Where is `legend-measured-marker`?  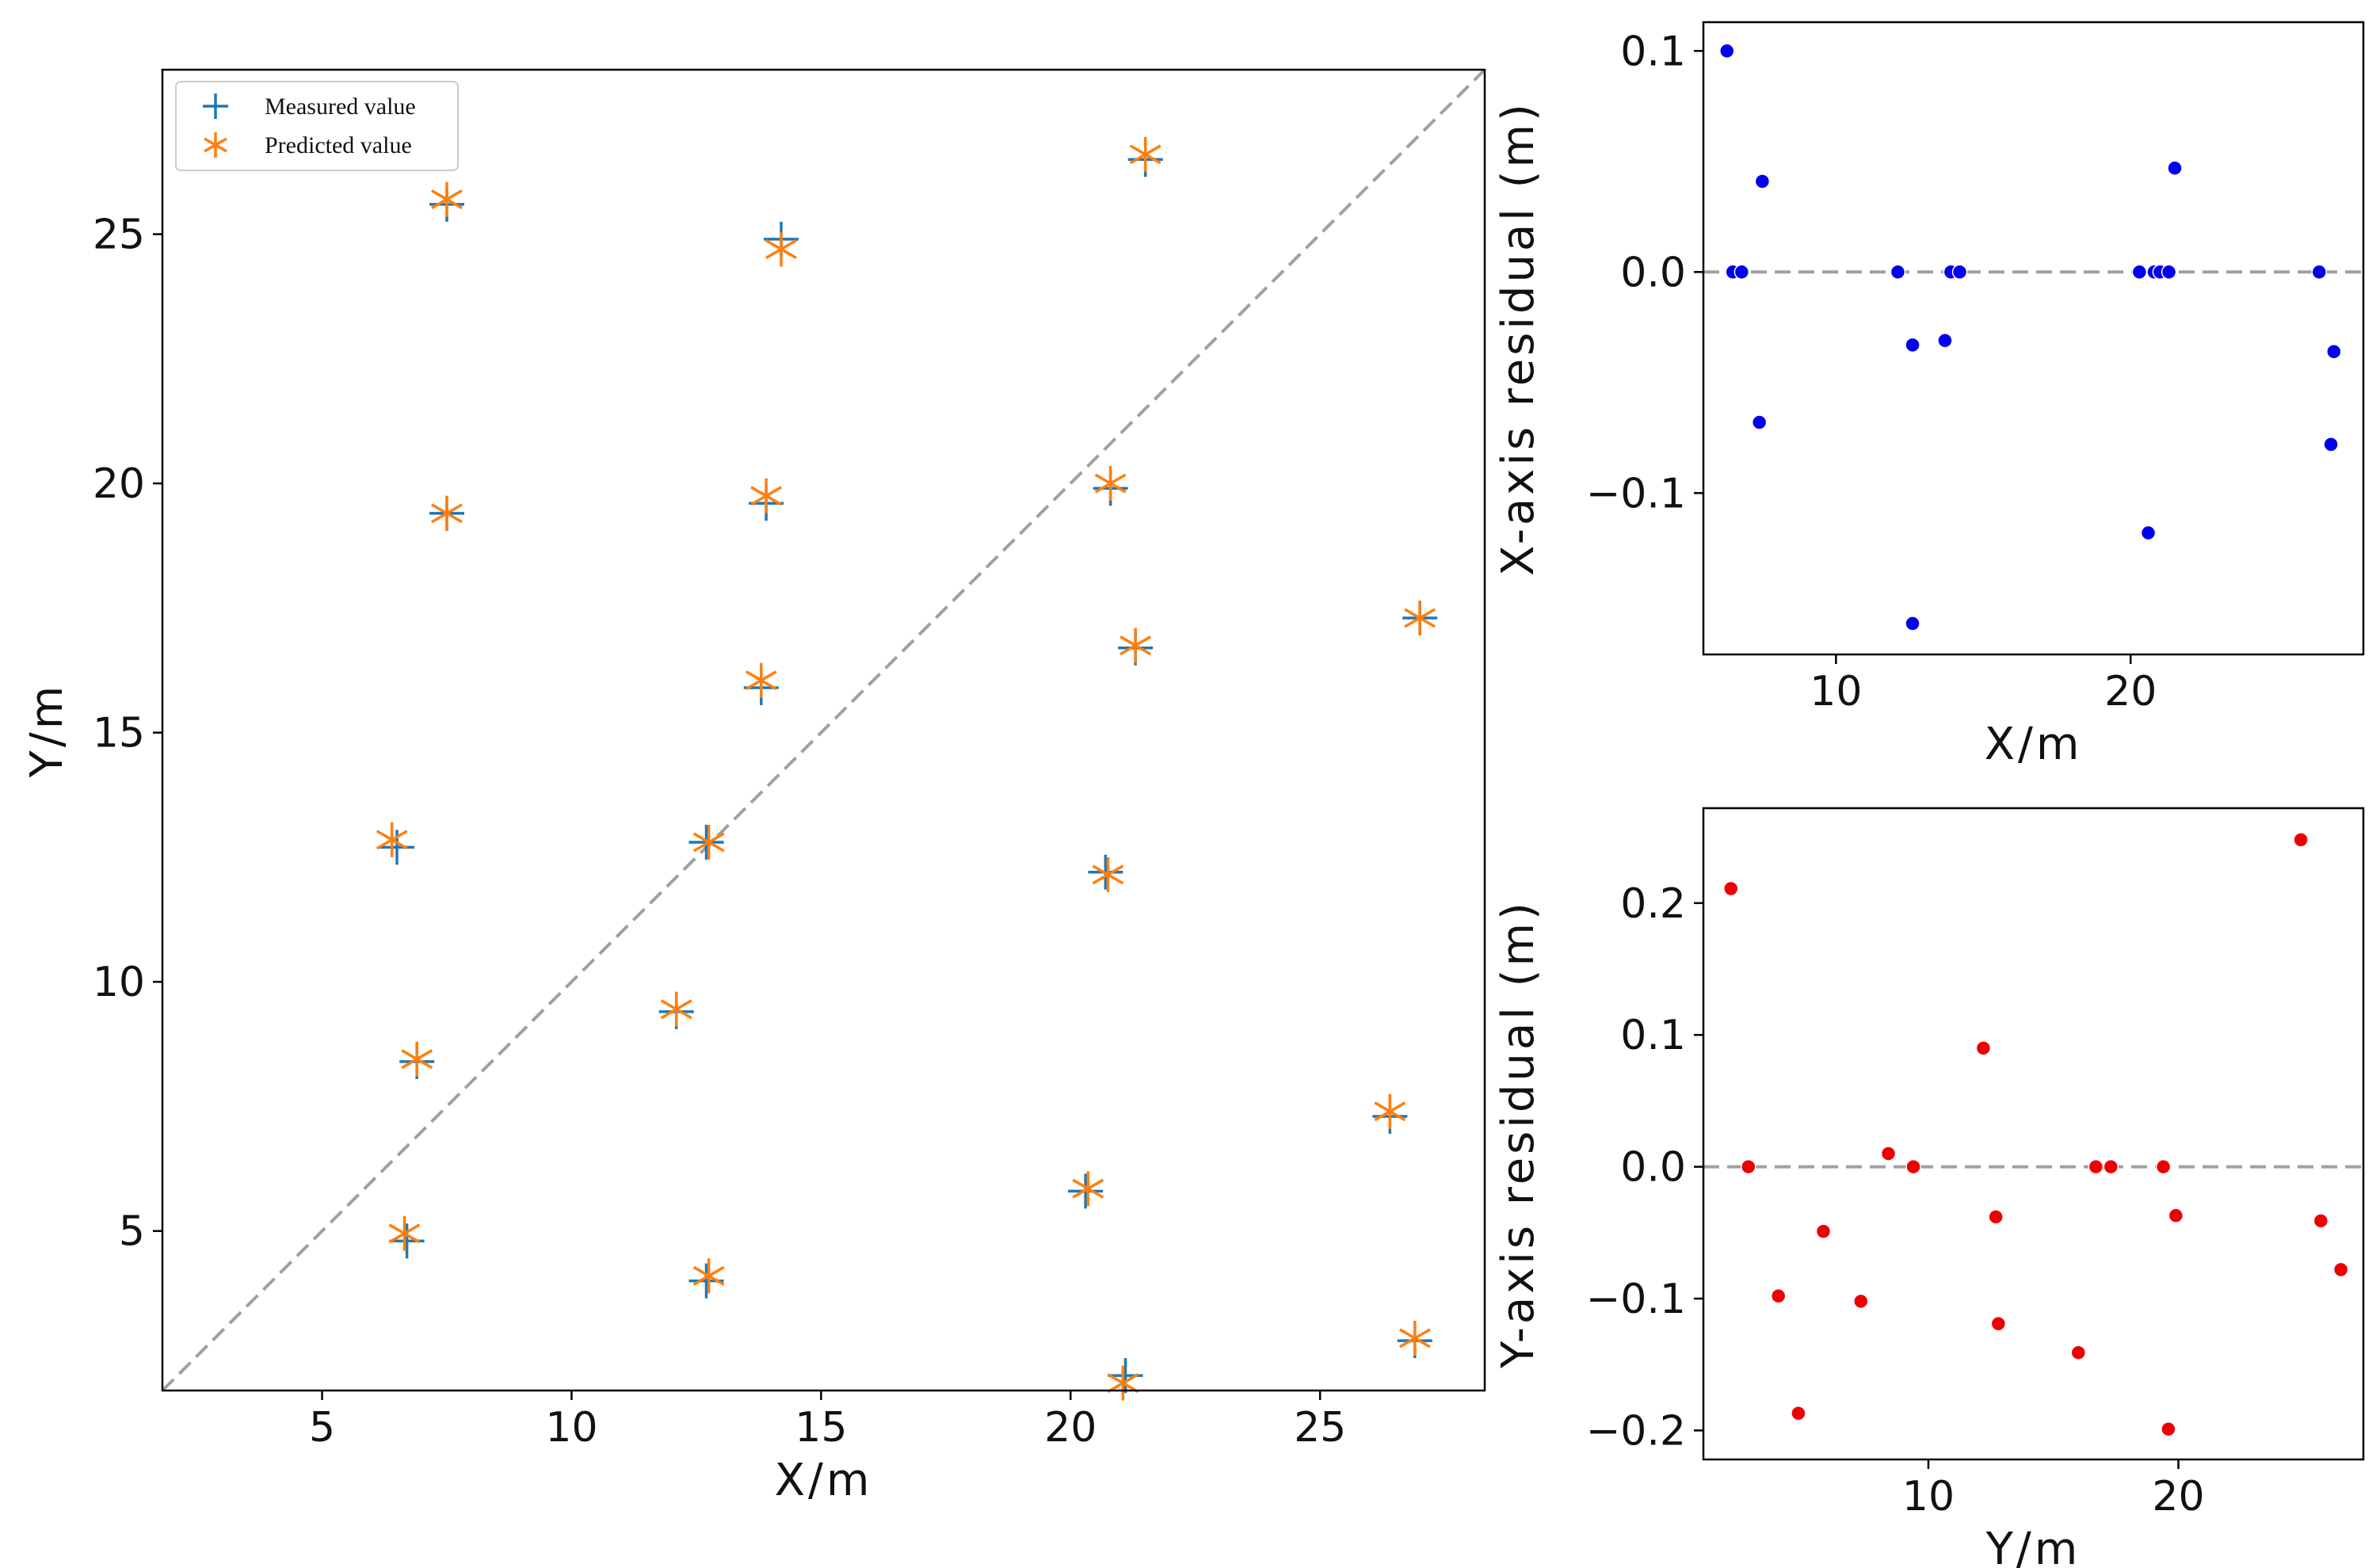
legend-measured-marker is located at coordinates (215, 106).